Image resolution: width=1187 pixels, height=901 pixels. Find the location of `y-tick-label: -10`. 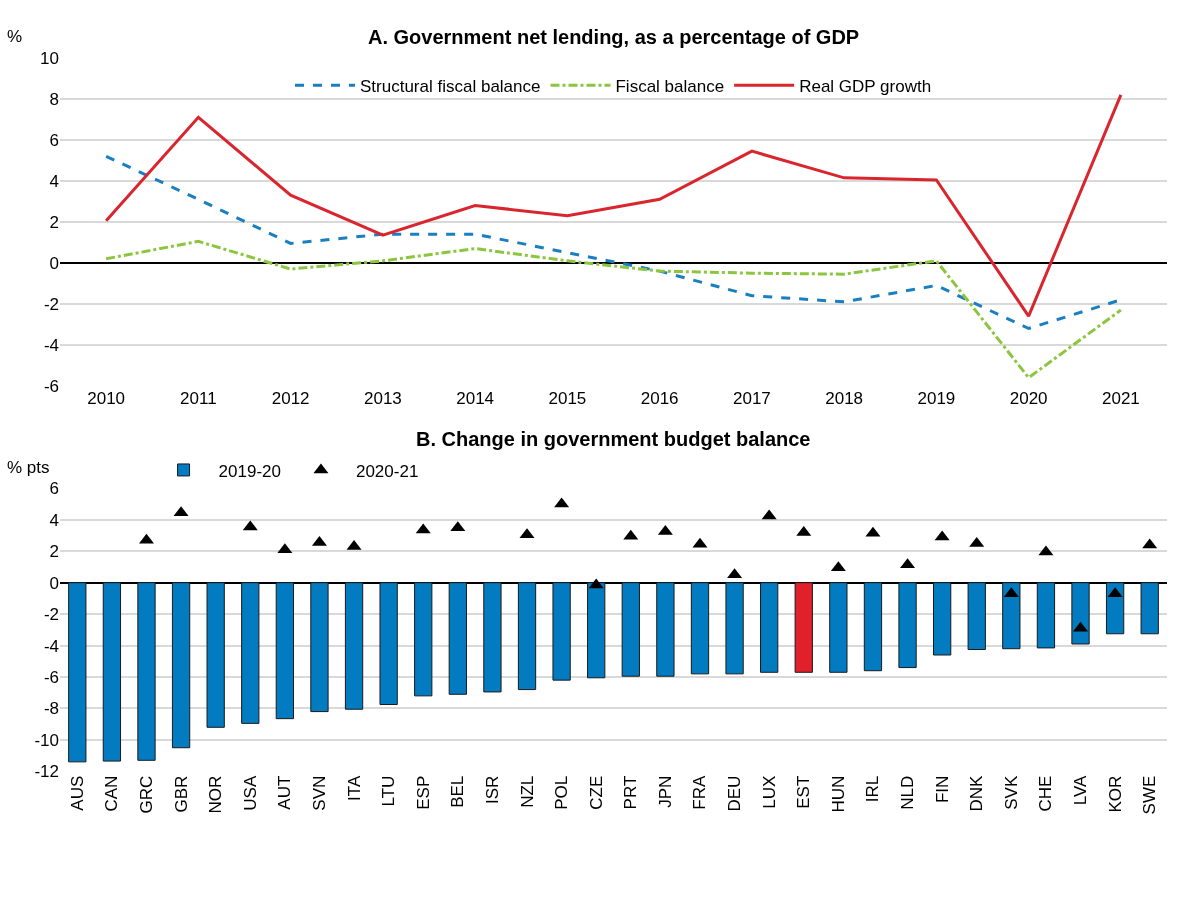

y-tick-label: -10 is located at coordinates (46, 740).